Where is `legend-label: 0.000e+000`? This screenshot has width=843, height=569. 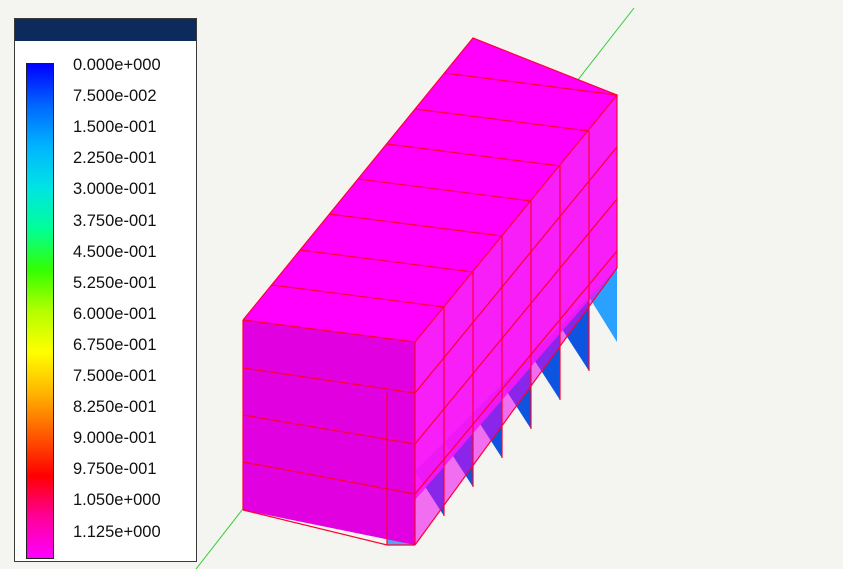 legend-label: 0.000e+000 is located at coordinates (117, 65).